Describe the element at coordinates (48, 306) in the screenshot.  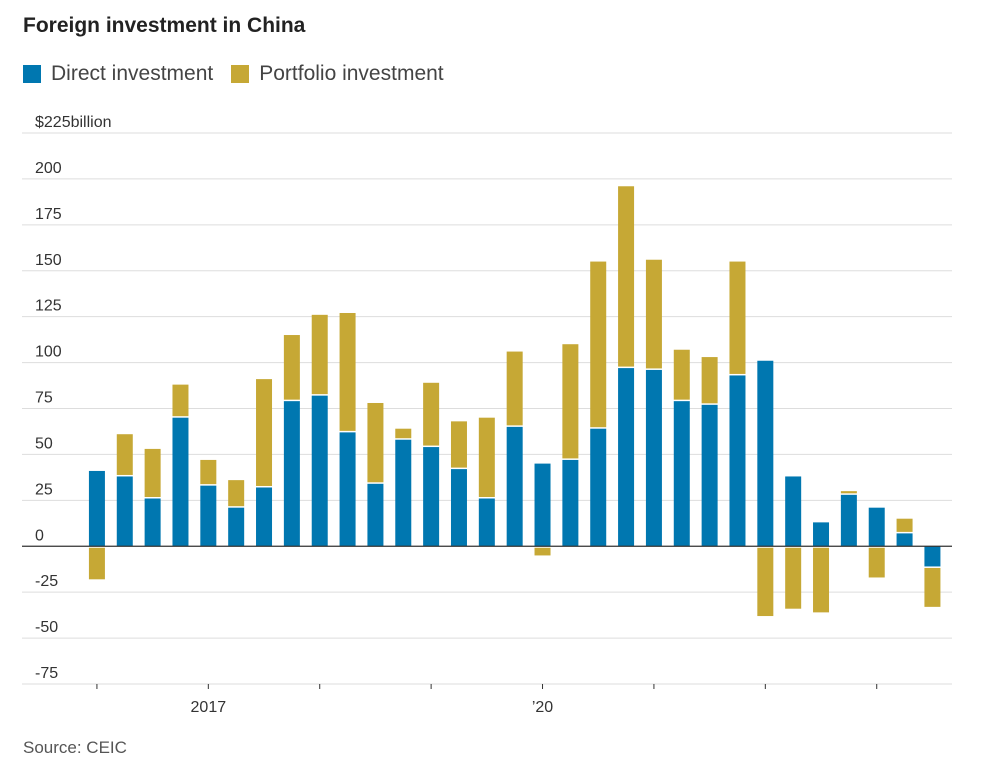
I see `y-tick-label: 125` at that location.